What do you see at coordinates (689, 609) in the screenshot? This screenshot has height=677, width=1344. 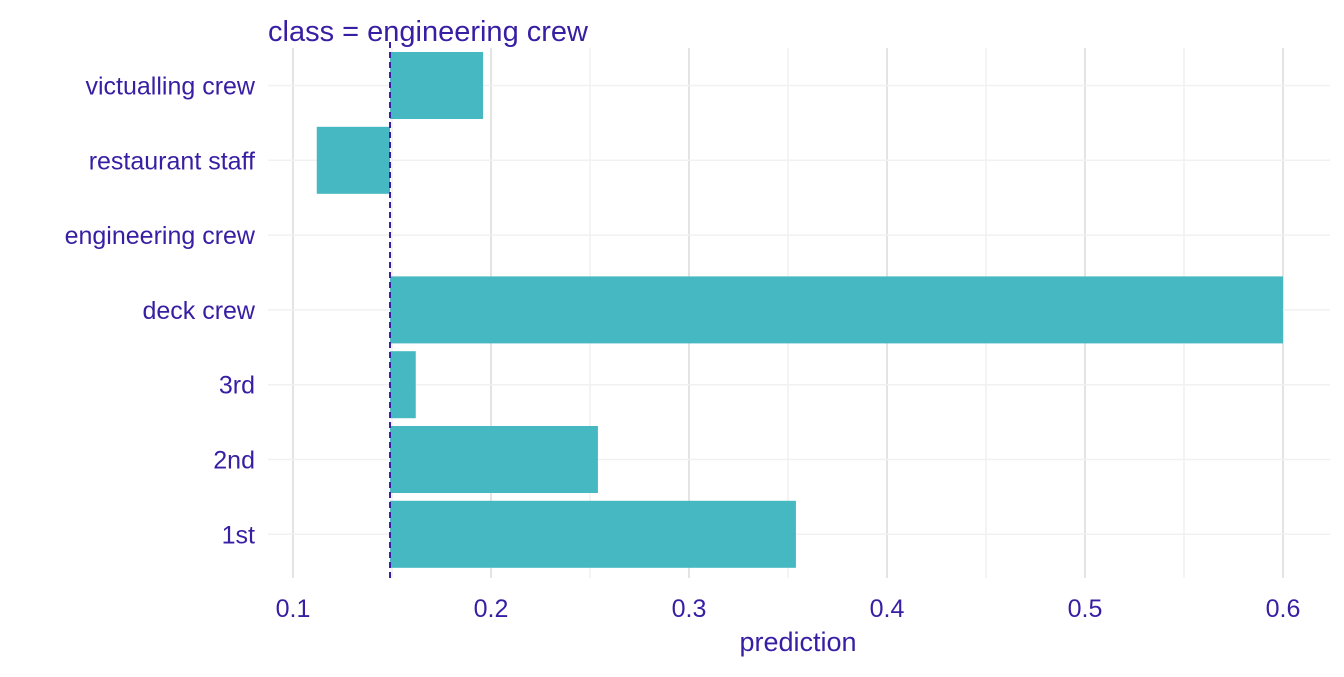 I see `x-tick-label: 0.3` at bounding box center [689, 609].